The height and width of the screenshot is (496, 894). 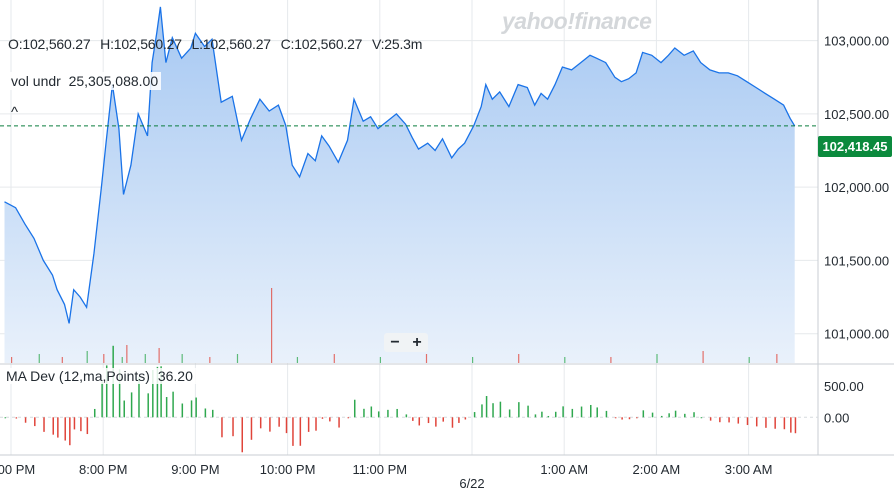 I want to click on zoom-controls: − +, so click(x=406, y=342).